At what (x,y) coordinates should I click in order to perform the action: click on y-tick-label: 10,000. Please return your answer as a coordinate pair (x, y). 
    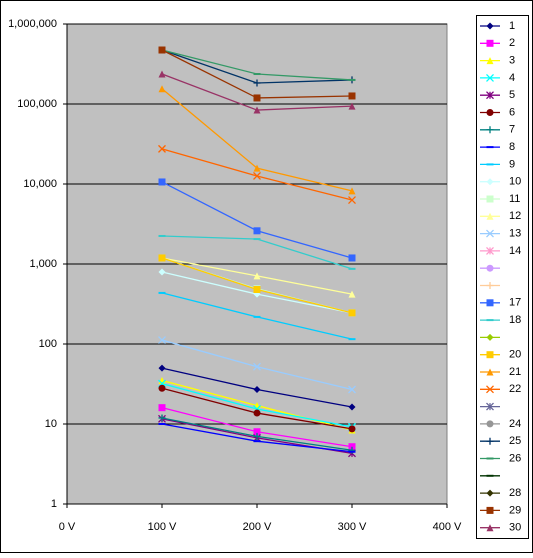
    Looking at the image, I should click on (40, 184).